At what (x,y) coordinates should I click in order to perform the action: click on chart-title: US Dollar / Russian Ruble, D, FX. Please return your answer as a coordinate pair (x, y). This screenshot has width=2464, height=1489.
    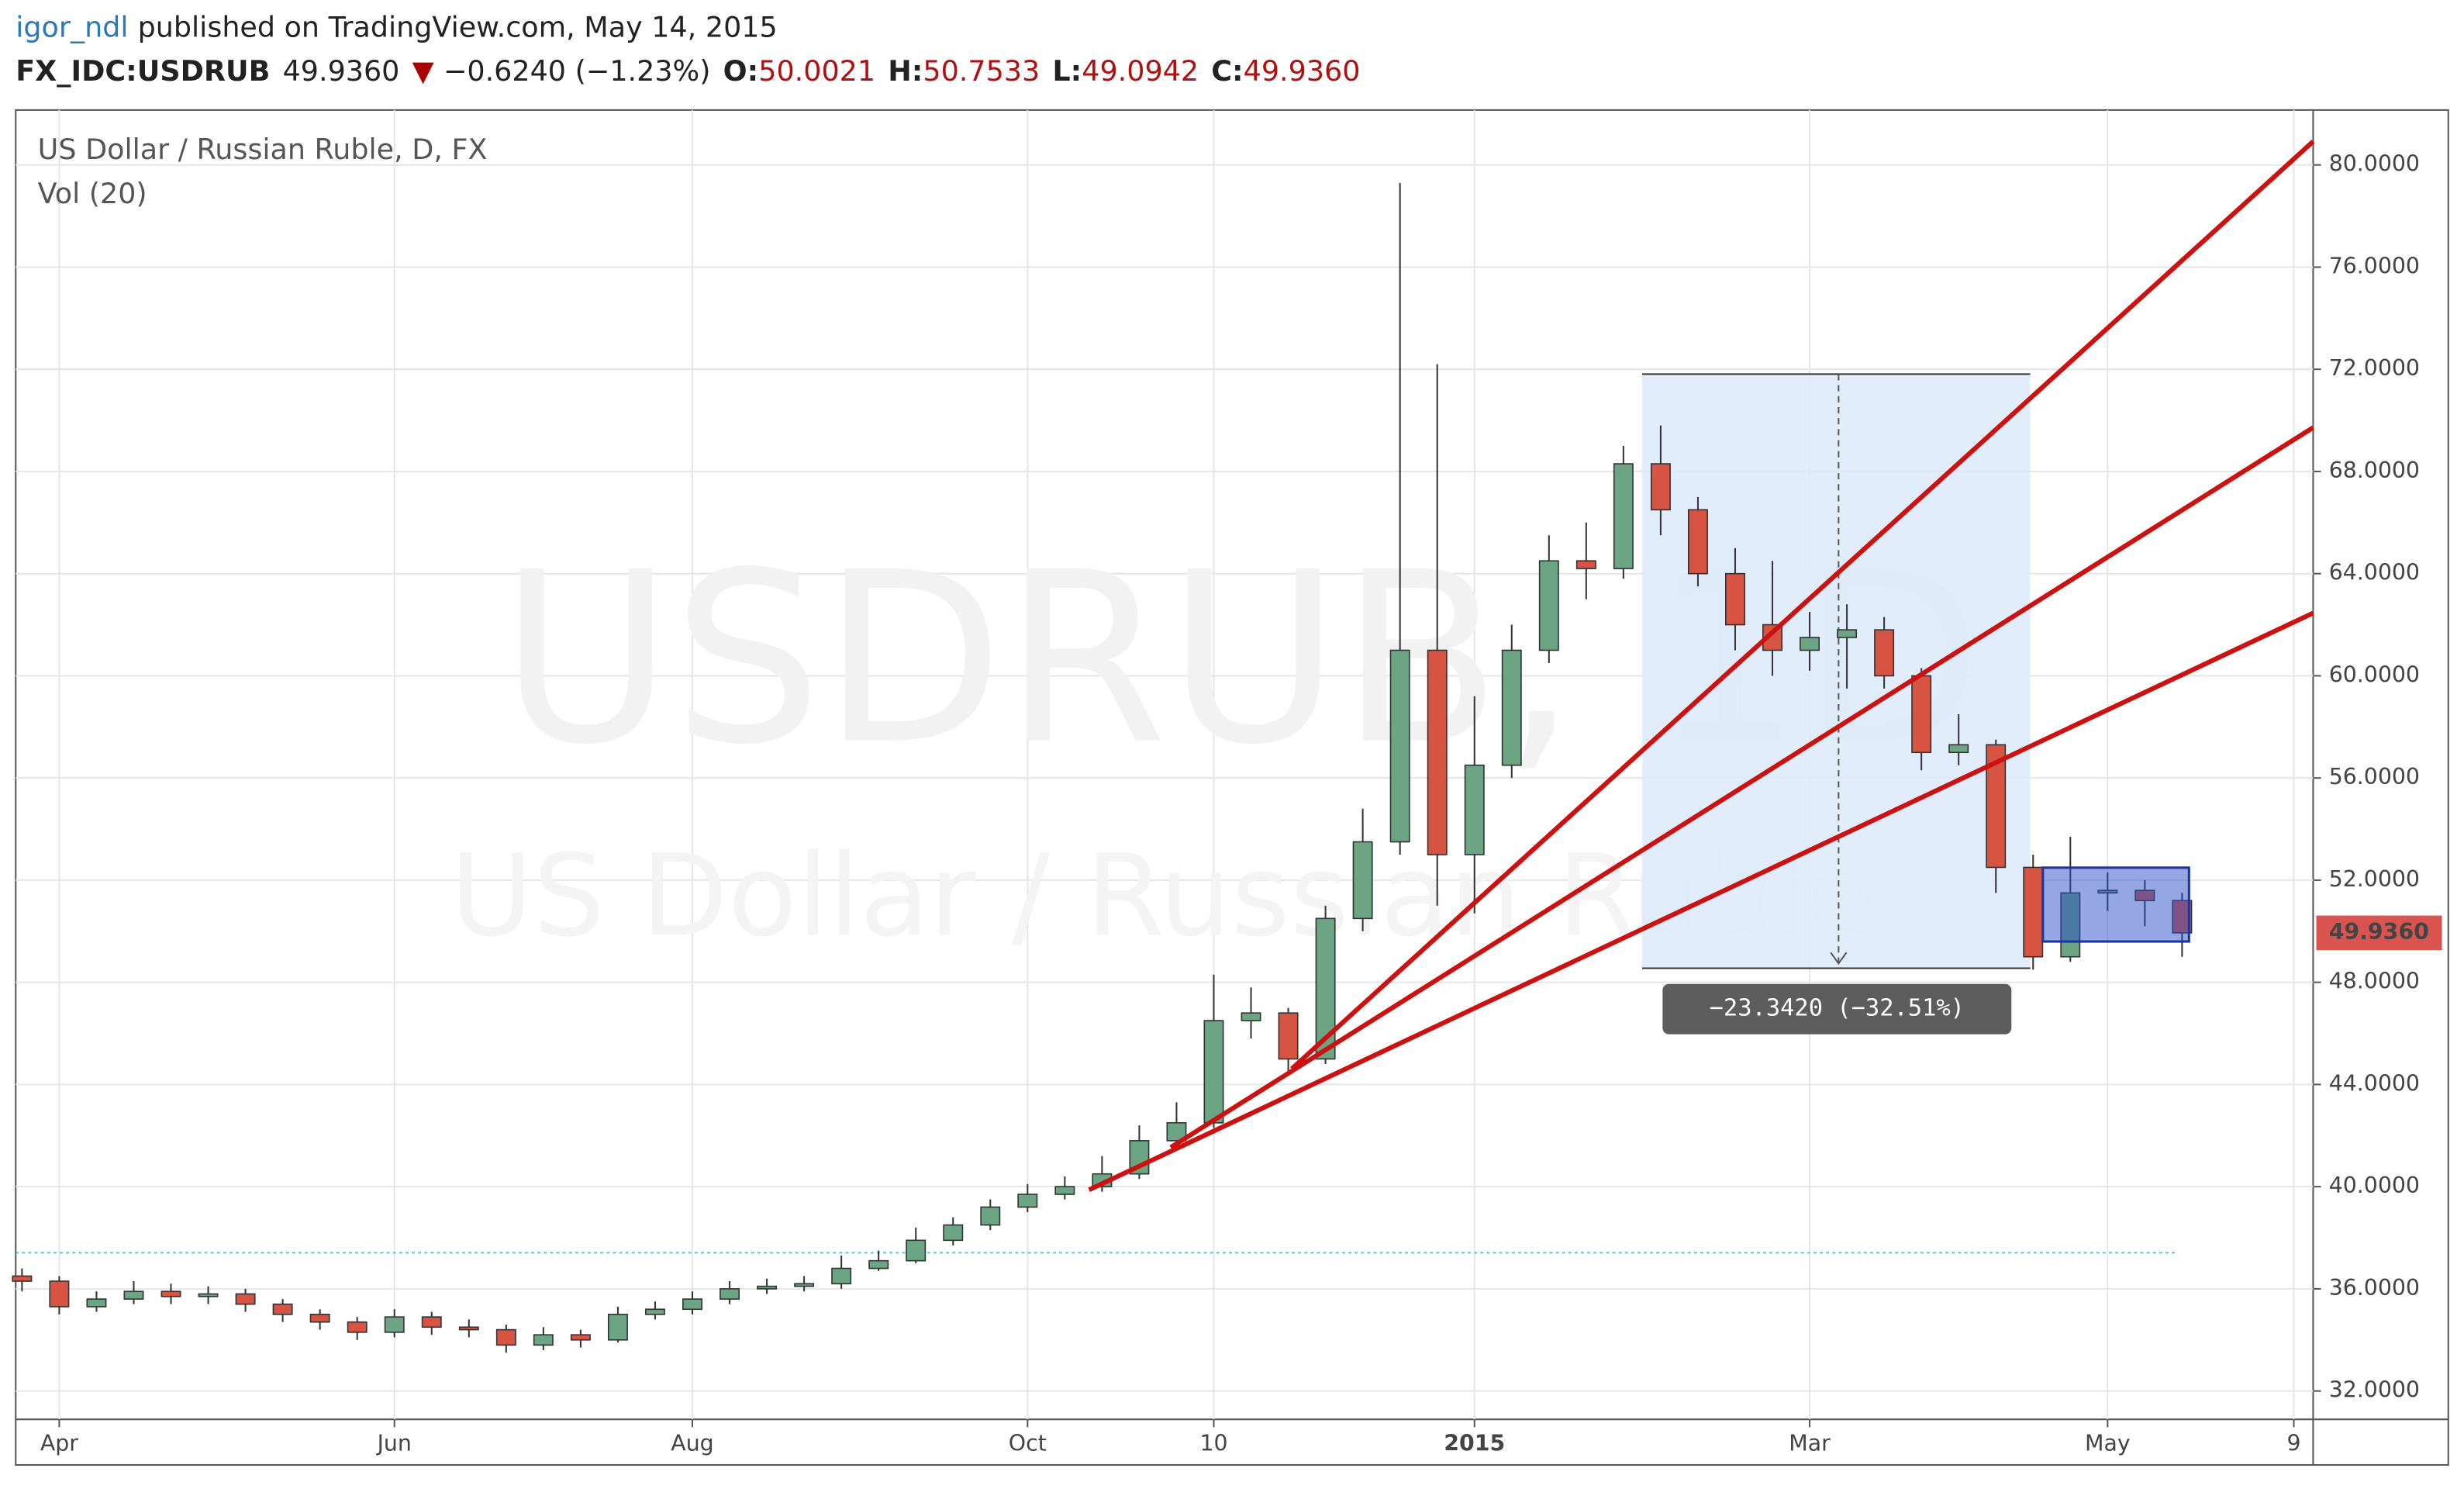
    Looking at the image, I should click on (263, 149).